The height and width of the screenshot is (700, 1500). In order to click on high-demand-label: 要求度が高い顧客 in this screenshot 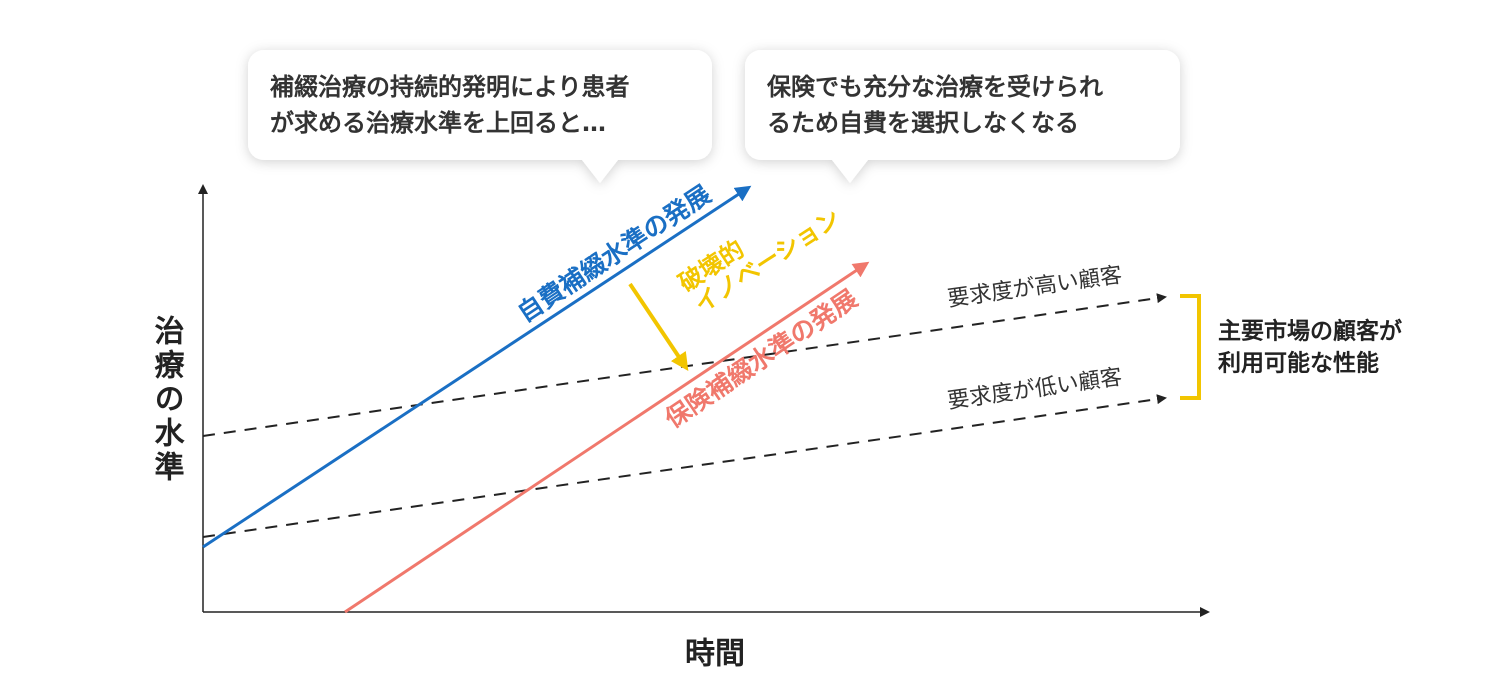, I will do `click(1035, 287)`.